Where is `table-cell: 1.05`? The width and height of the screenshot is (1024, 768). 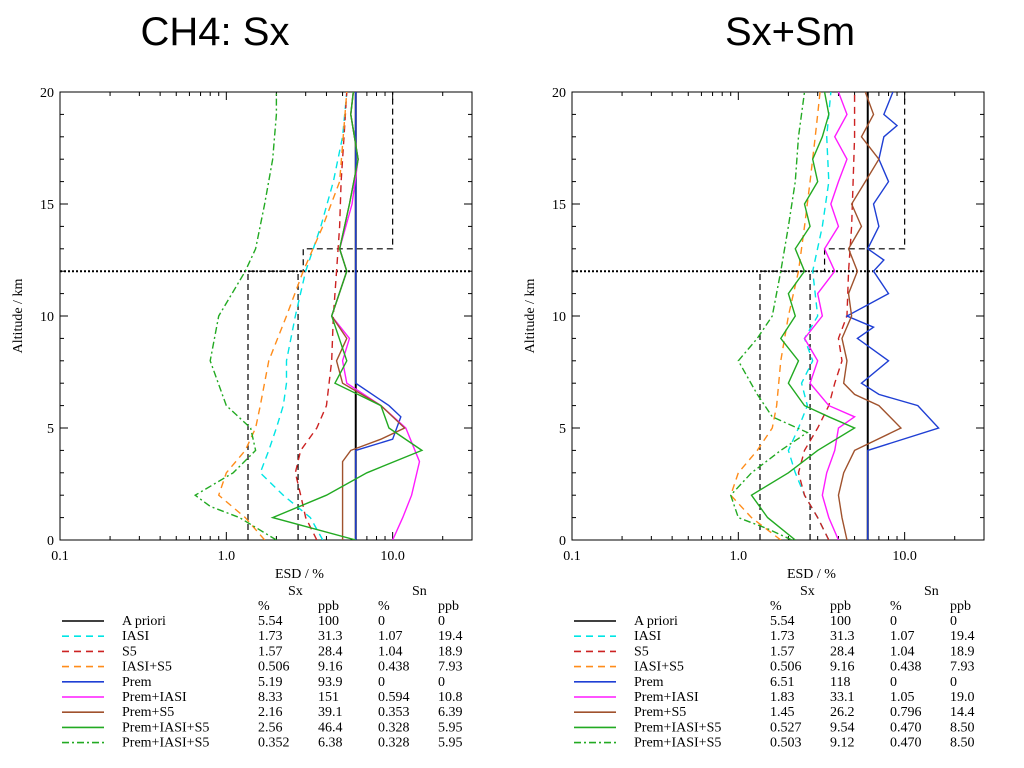
table-cell: 1.05 is located at coordinates (902, 697).